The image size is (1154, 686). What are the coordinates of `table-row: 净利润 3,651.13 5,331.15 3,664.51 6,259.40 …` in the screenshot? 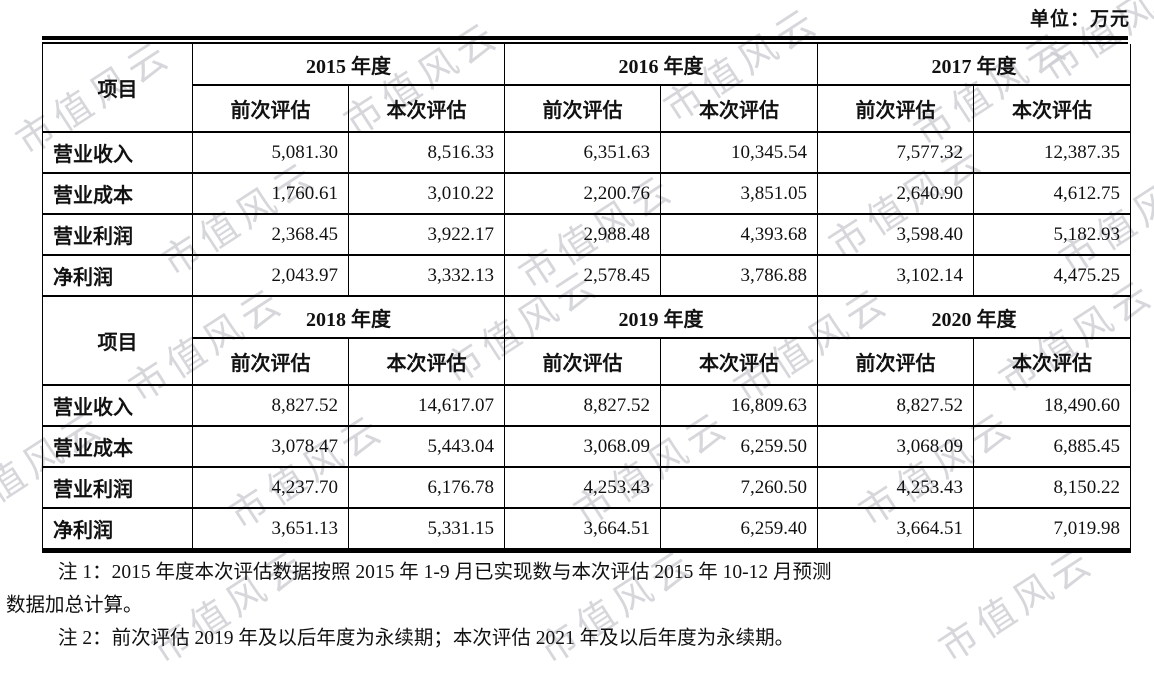 It's located at (586, 530).